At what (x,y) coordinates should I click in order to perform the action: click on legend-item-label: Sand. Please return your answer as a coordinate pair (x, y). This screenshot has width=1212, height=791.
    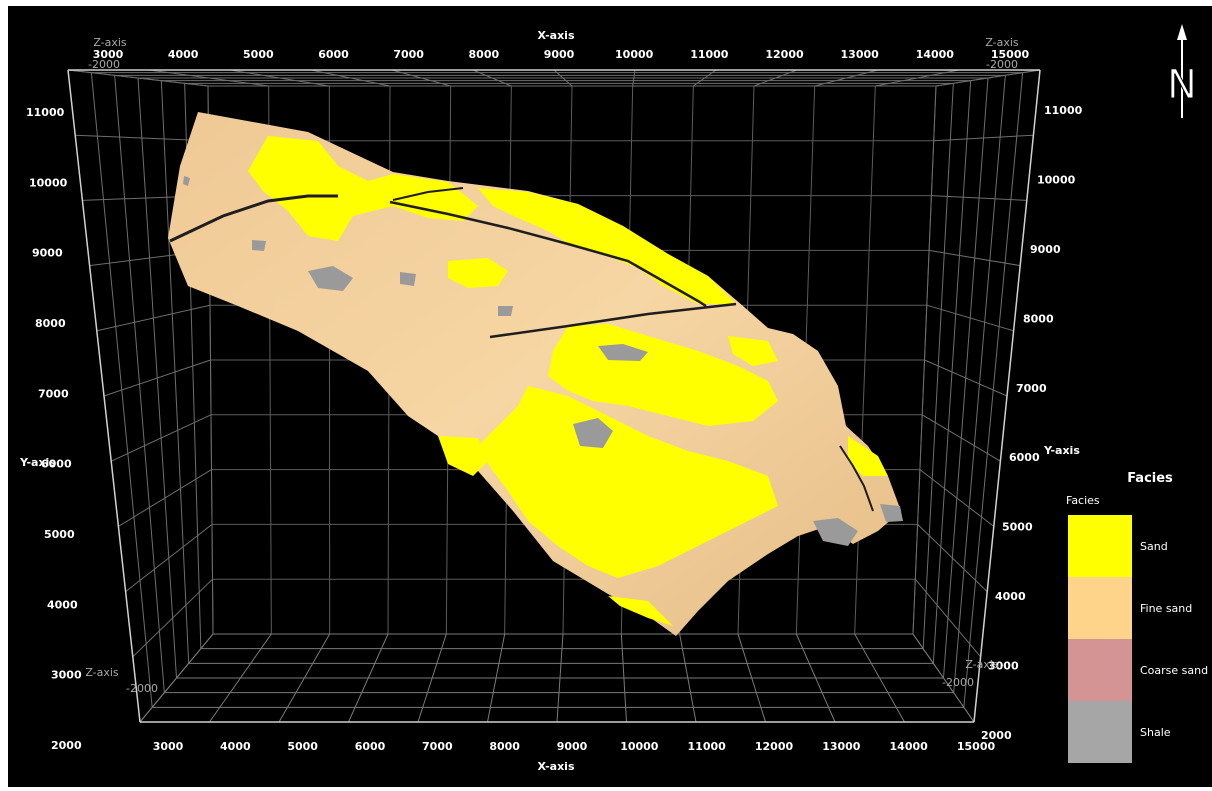
    Looking at the image, I should click on (1154, 546).